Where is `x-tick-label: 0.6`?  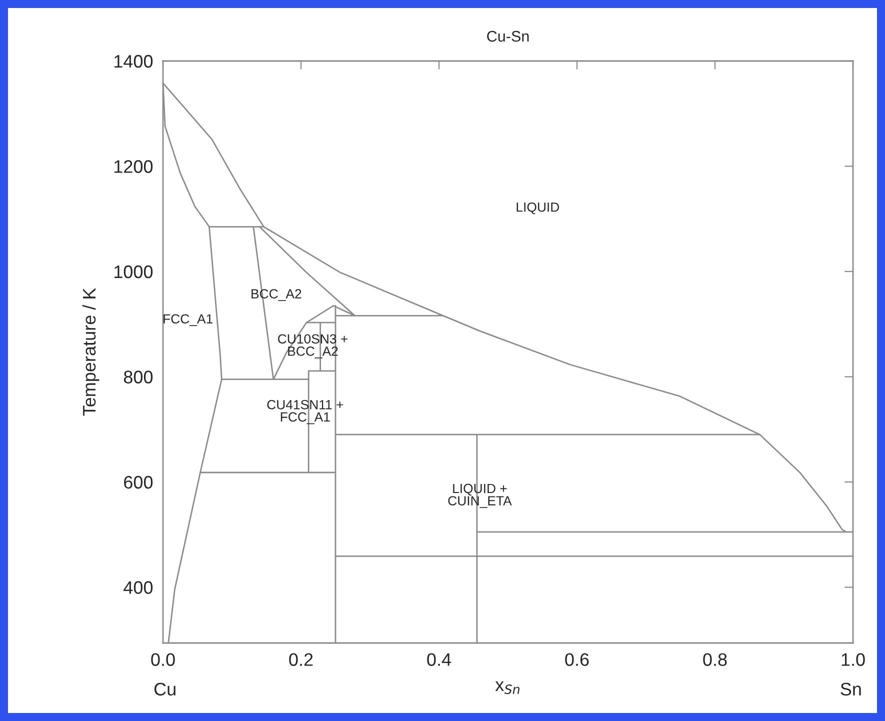 x-tick-label: 0.6 is located at coordinates (577, 659).